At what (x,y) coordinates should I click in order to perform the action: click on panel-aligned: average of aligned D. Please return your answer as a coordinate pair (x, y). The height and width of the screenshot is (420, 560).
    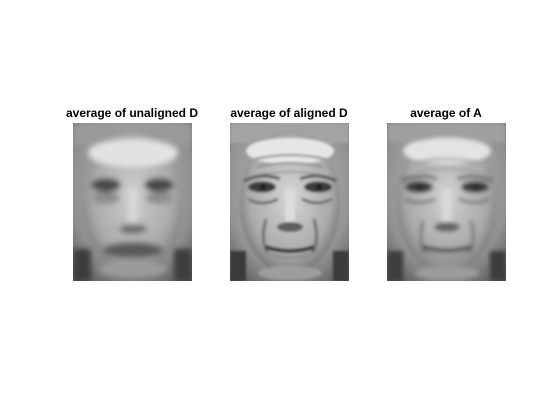
    Looking at the image, I should click on (289, 194).